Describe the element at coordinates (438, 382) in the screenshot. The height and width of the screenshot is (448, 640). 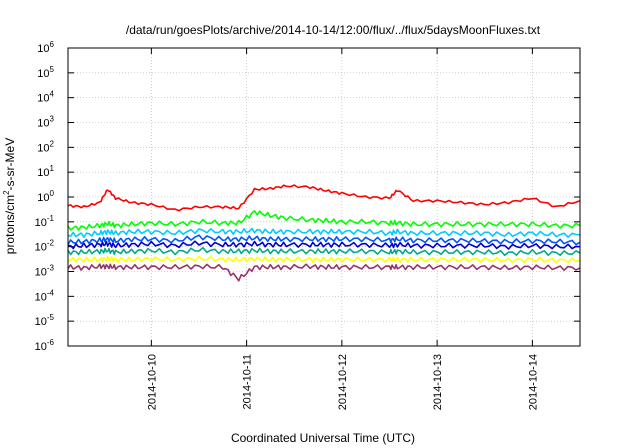
I see `x-tick-label: 2014-10-13` at that location.